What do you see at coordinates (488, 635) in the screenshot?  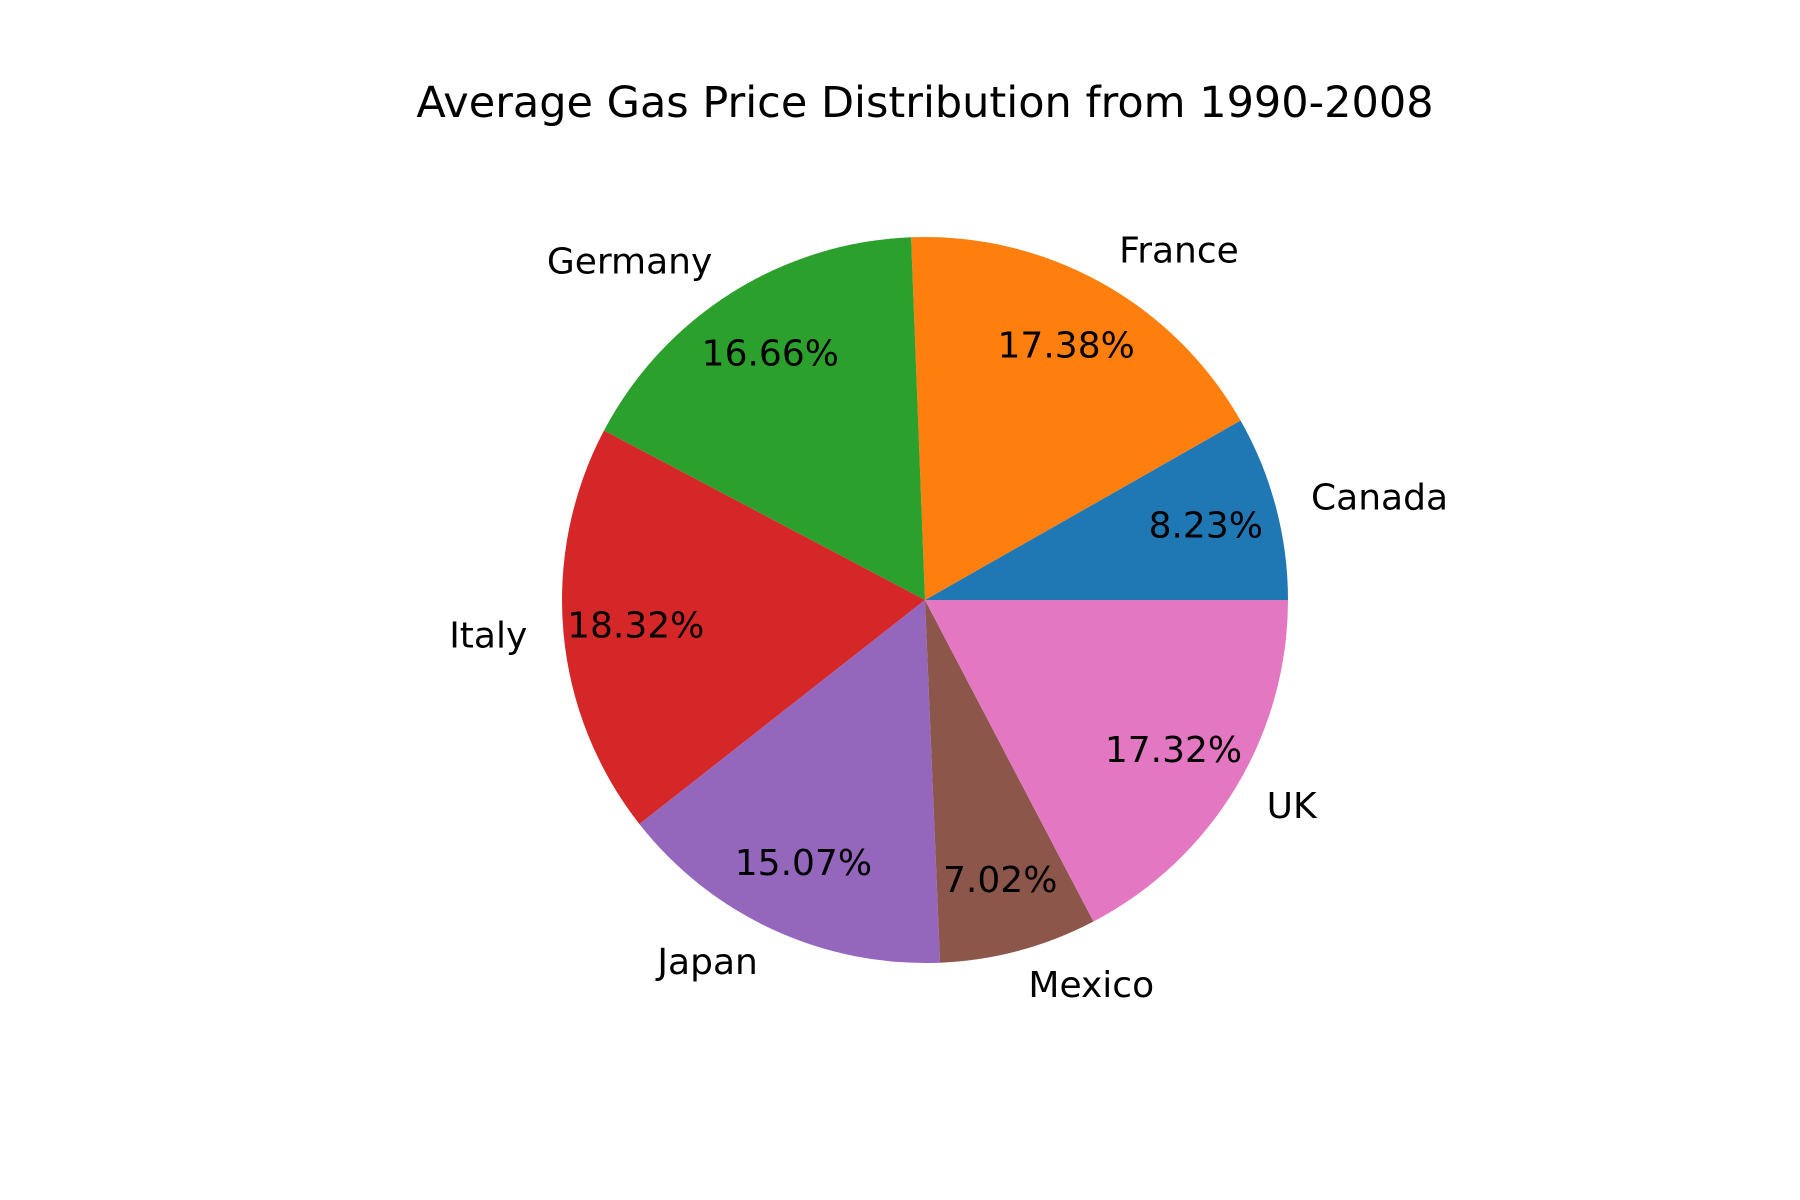 I see `slice-label-italy: Italy` at bounding box center [488, 635].